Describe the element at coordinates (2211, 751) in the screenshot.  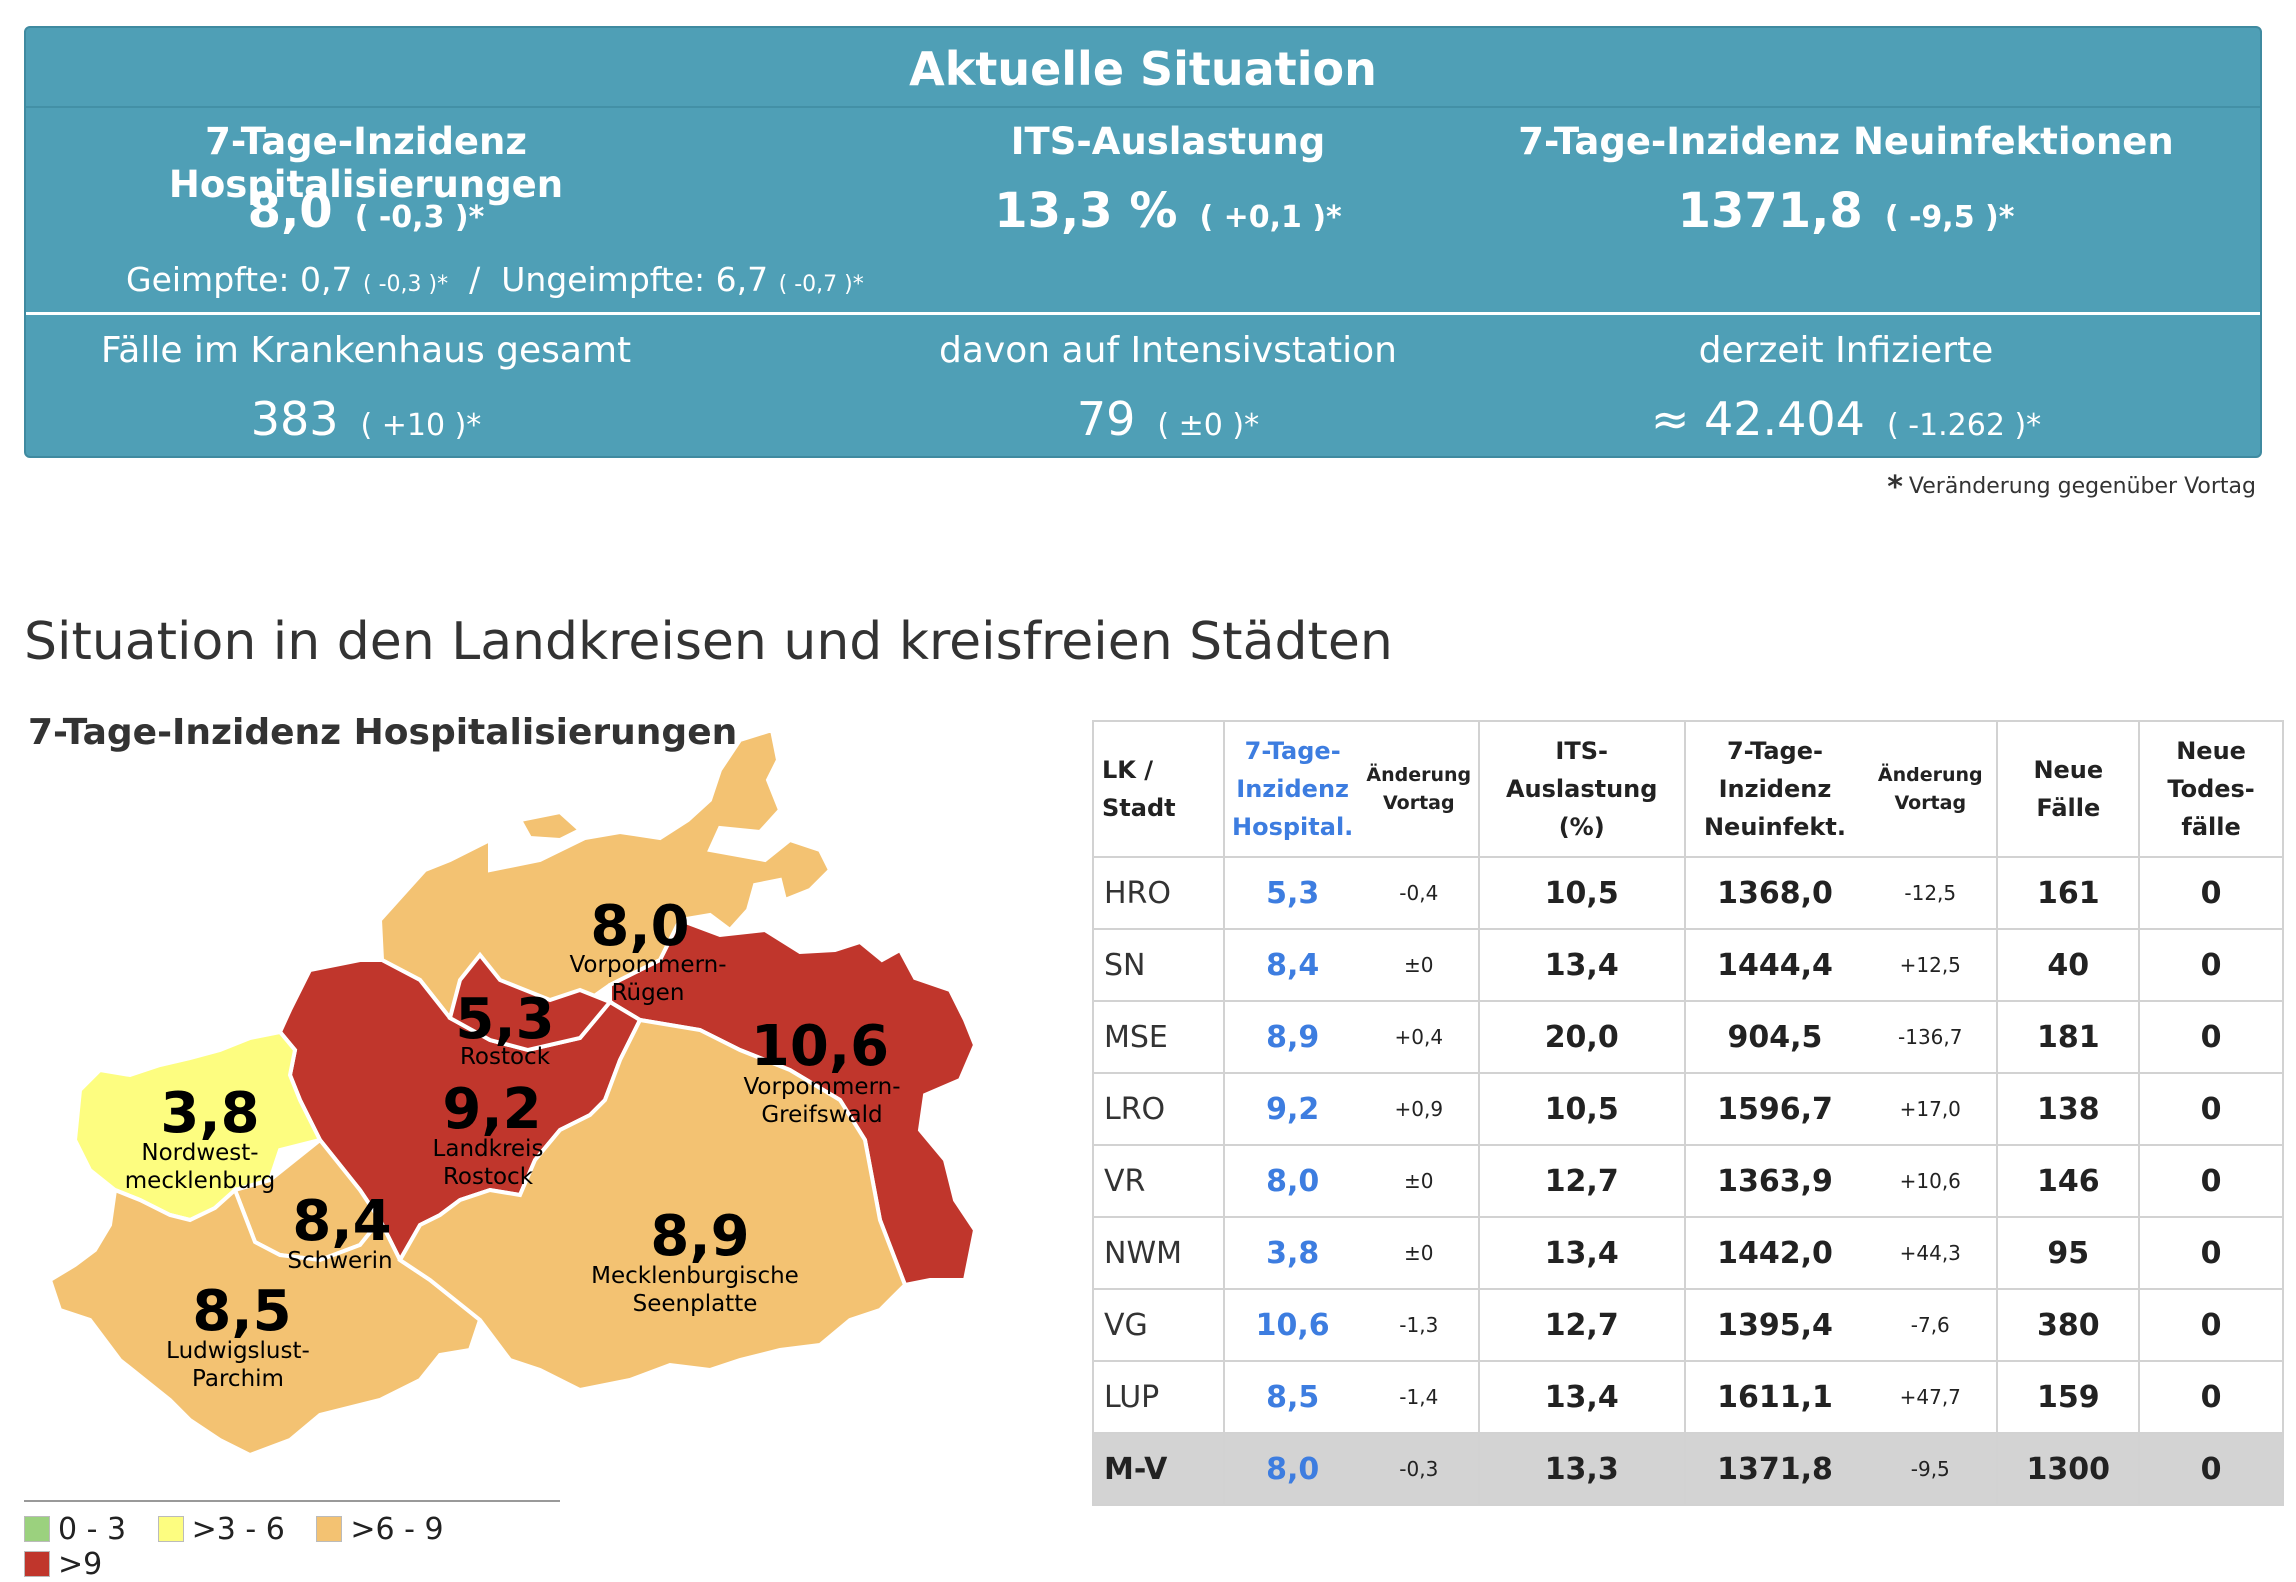
I see `header-text: Neue` at that location.